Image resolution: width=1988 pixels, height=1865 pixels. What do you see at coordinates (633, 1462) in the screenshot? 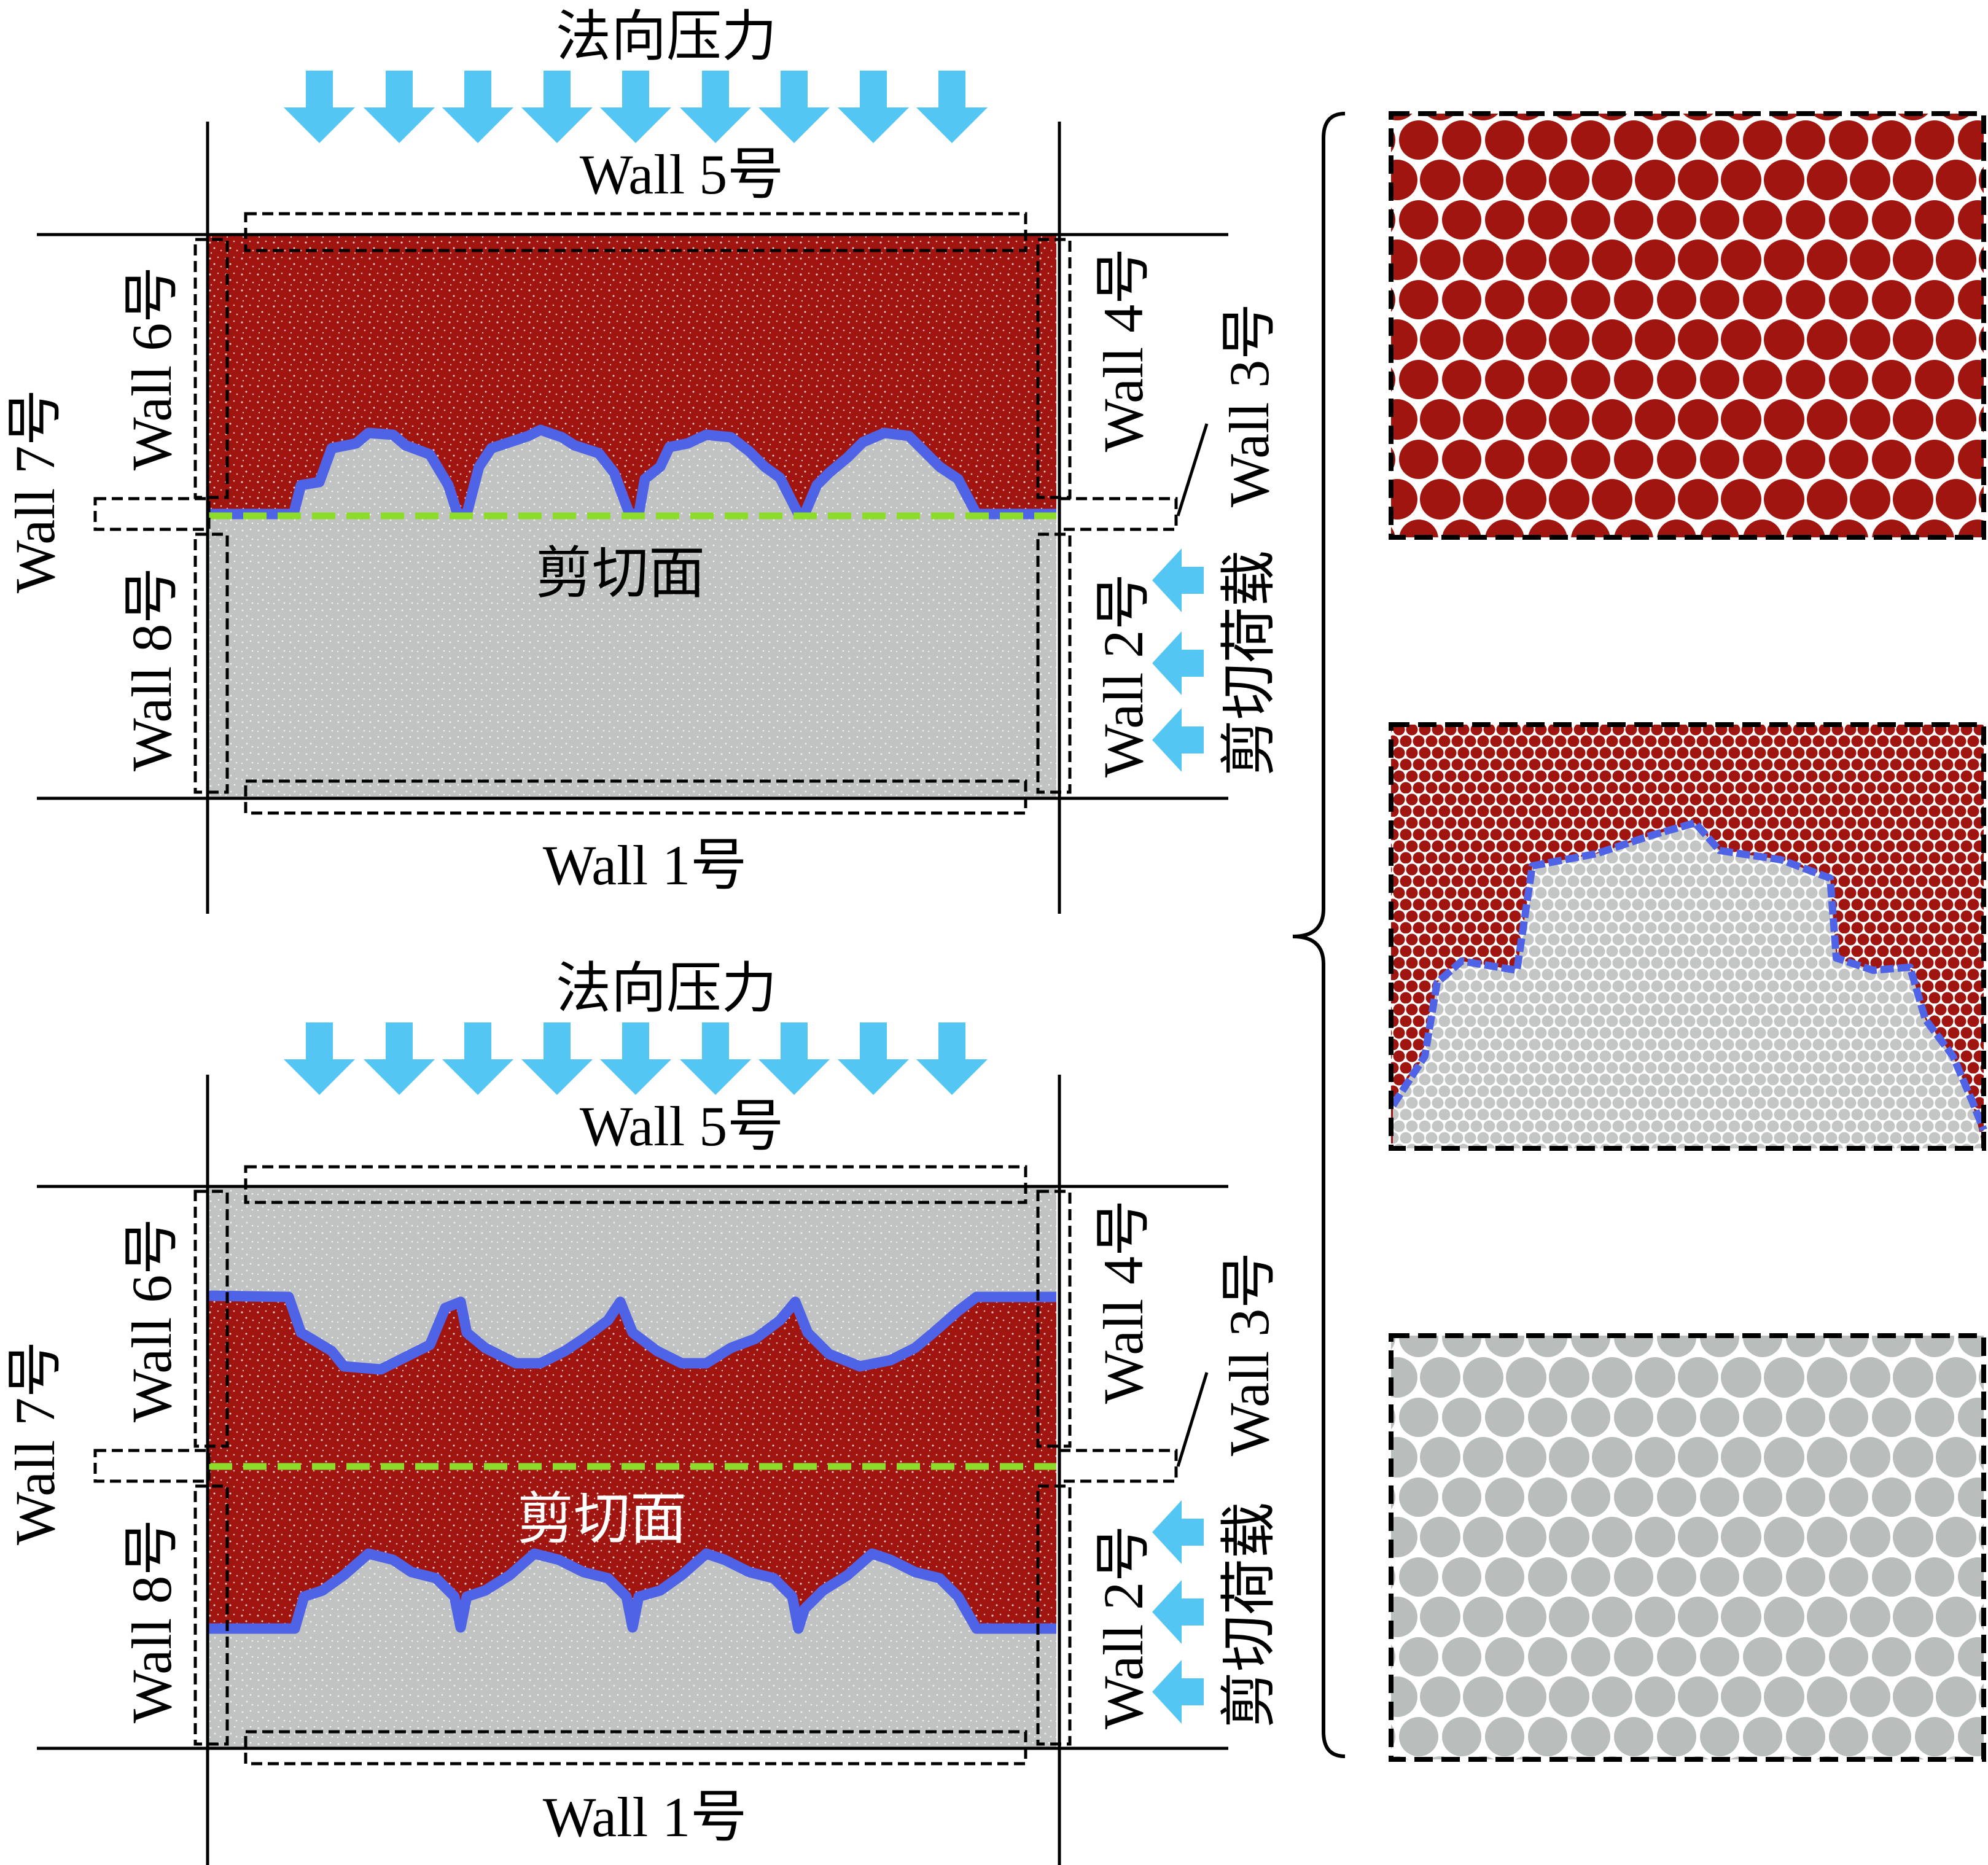
I see `rock-layer-red` at bounding box center [633, 1462].